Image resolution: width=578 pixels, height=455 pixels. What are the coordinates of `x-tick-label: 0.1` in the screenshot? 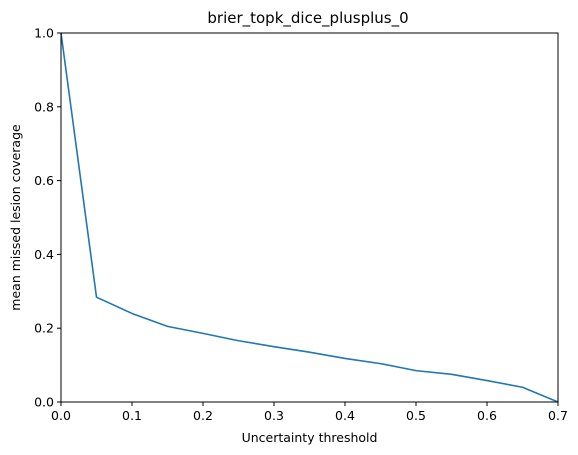 It's located at (132, 415).